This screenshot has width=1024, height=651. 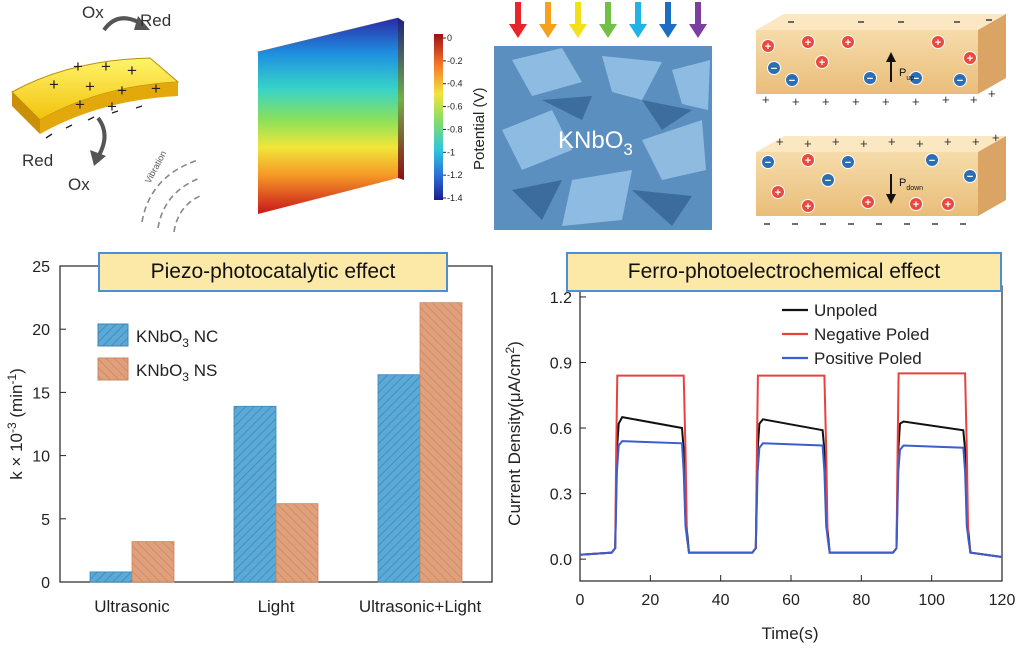 I want to click on colorbar-tick-label: -1.4, so click(x=455, y=198).